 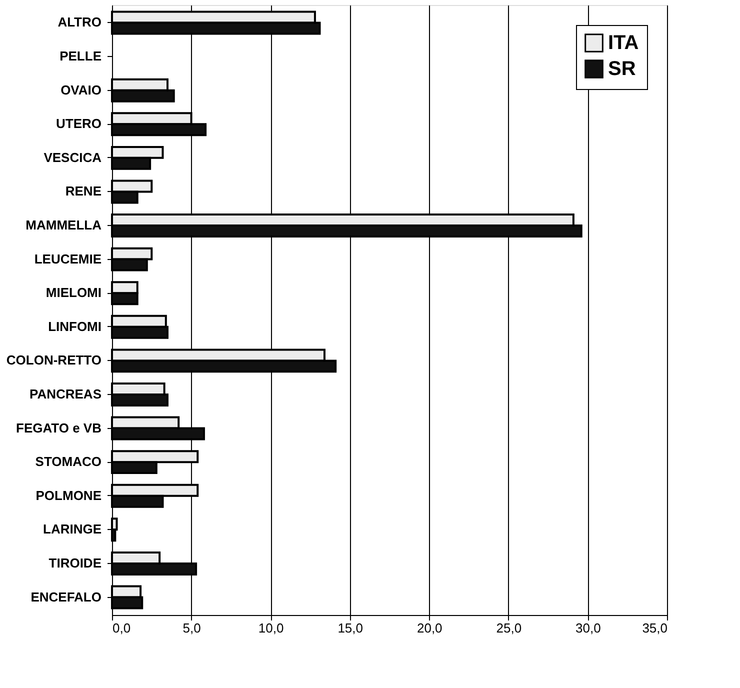 What do you see at coordinates (66, 394) in the screenshot?
I see `y-tick-label: PANCREAS` at bounding box center [66, 394].